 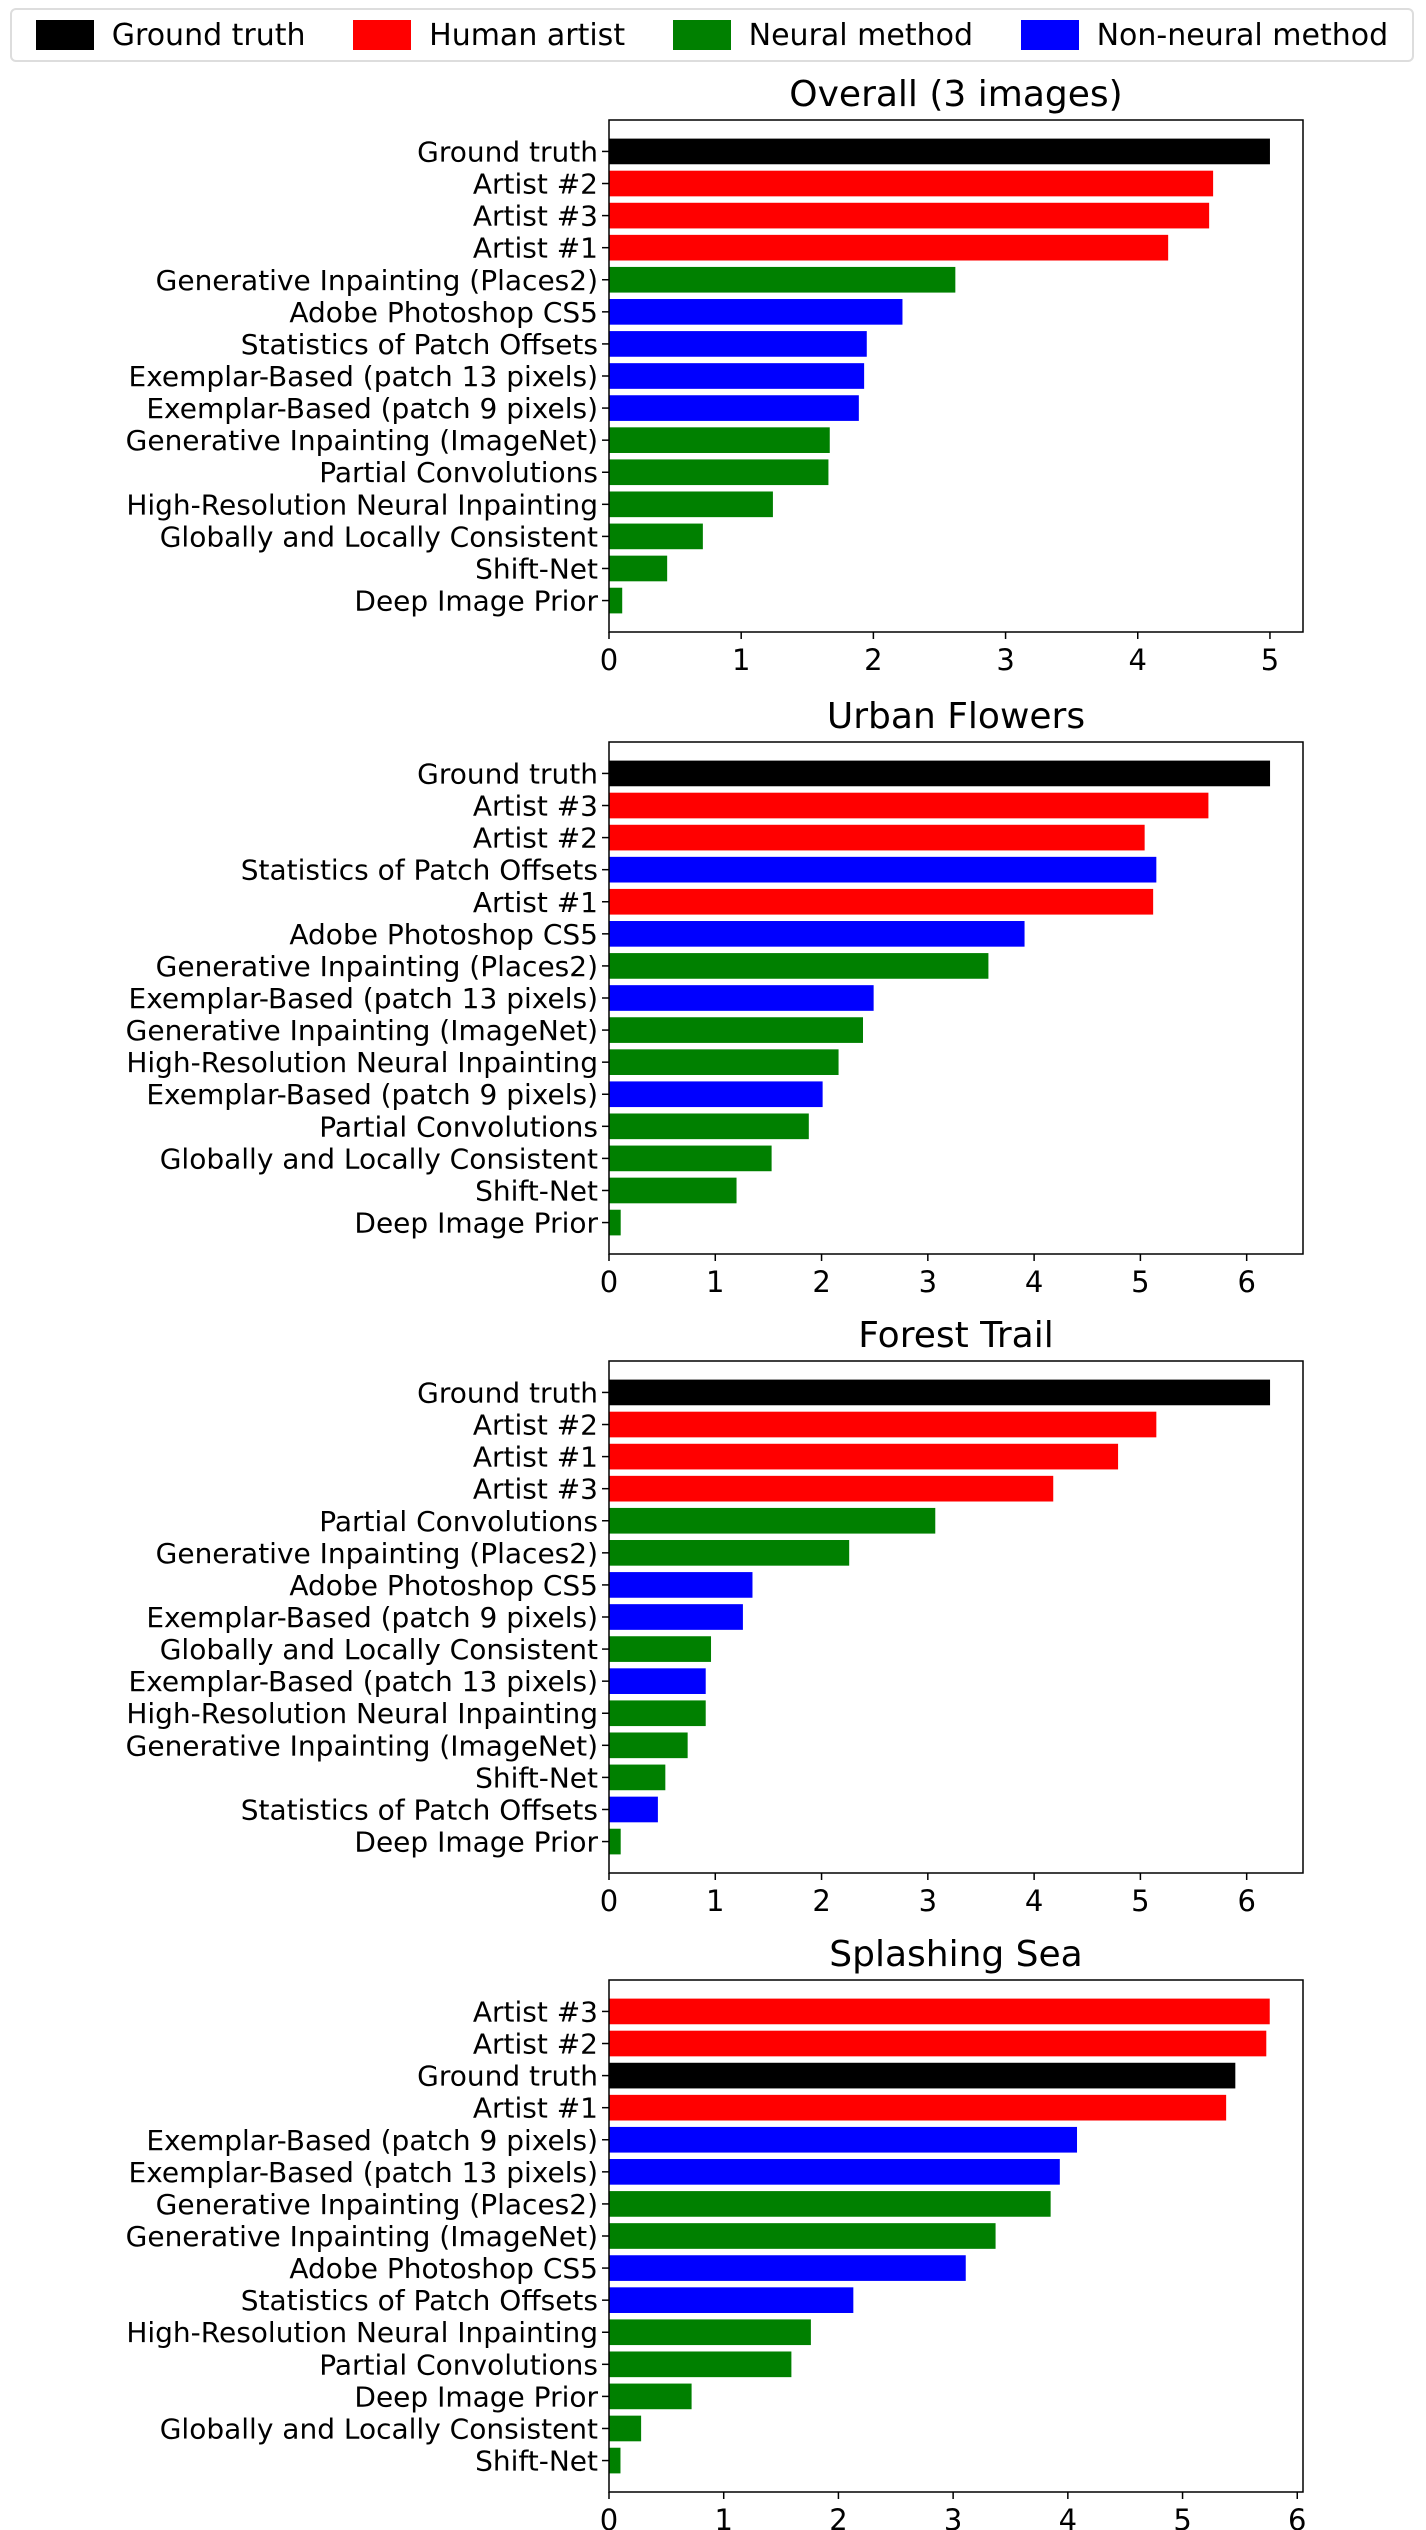 What do you see at coordinates (821, 1901) in the screenshot?
I see `x-tick-label: 2` at bounding box center [821, 1901].